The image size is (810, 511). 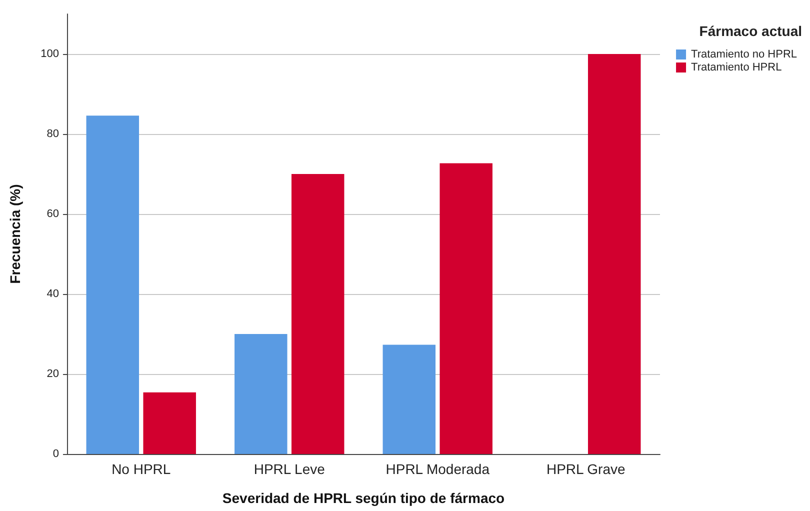 What do you see at coordinates (744, 54) in the screenshot?
I see `legend-label: Tratamiento no HPRL` at bounding box center [744, 54].